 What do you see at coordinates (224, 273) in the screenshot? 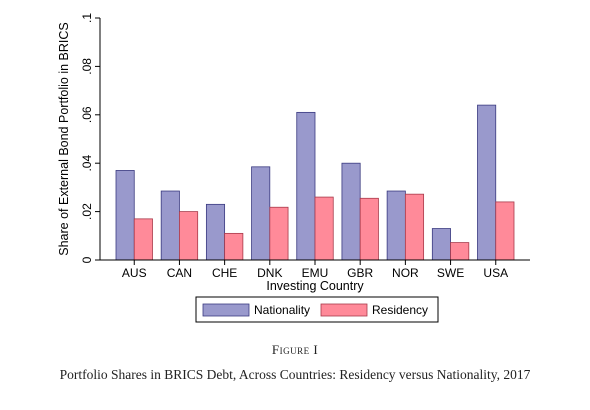
I see `x-tick-label: CHE` at bounding box center [224, 273].